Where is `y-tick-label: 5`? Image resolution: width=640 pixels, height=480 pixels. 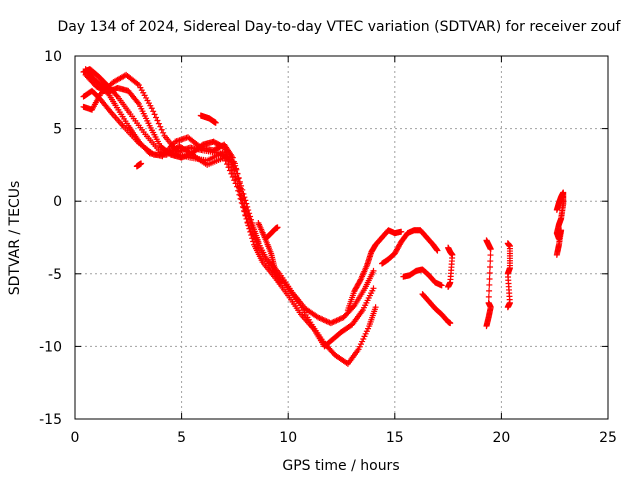 y-tick-label: 5 is located at coordinates (57, 130).